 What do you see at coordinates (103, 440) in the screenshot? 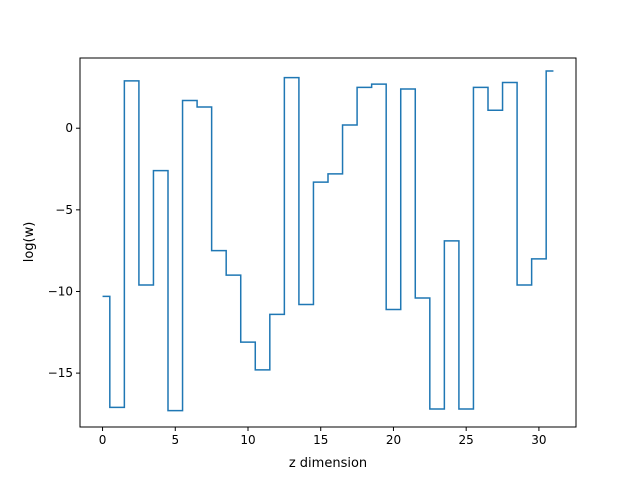
I see `x-tick-label: 0` at bounding box center [103, 440].